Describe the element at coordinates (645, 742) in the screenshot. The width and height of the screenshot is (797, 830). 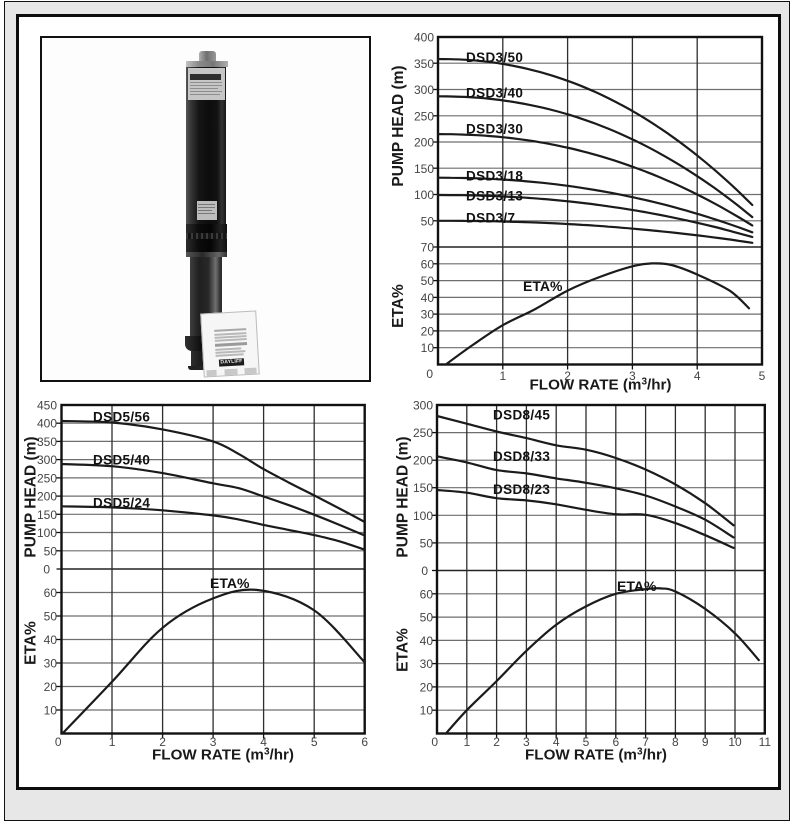
I see `svg-text: 7` at that location.